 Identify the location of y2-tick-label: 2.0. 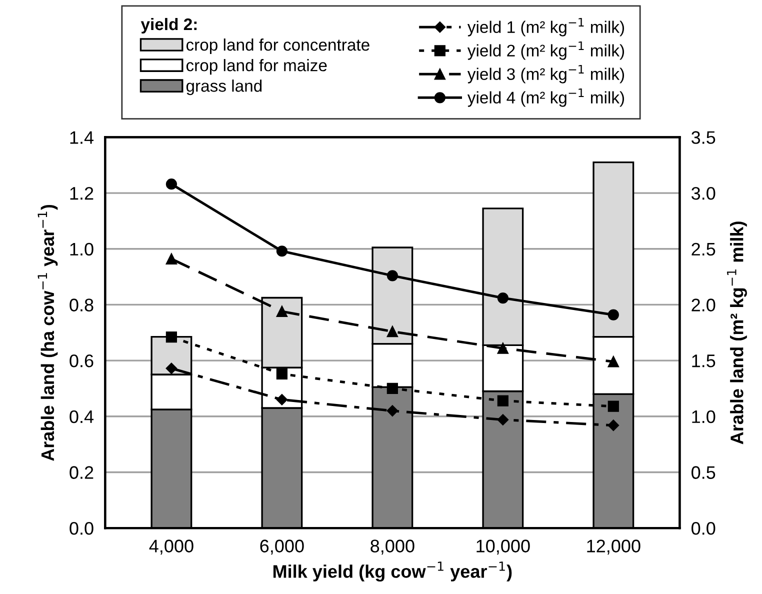
(704, 305).